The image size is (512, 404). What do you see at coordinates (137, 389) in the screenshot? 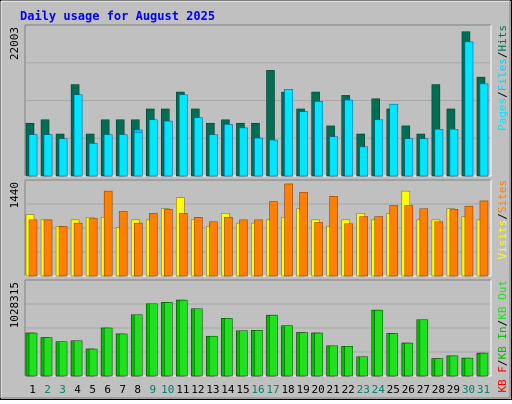
I see `day-label: 8` at bounding box center [137, 389].